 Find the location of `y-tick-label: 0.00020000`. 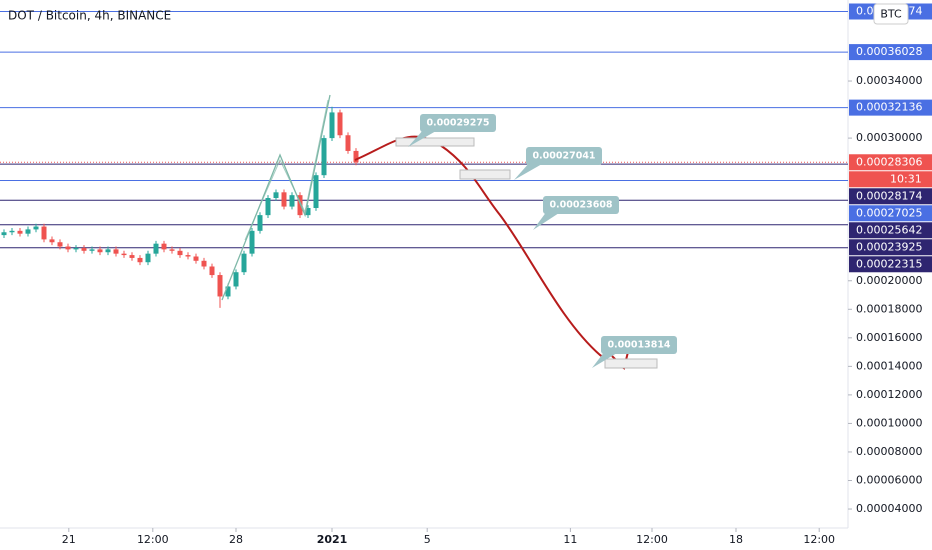

y-tick-label: 0.00020000 is located at coordinates (889, 280).